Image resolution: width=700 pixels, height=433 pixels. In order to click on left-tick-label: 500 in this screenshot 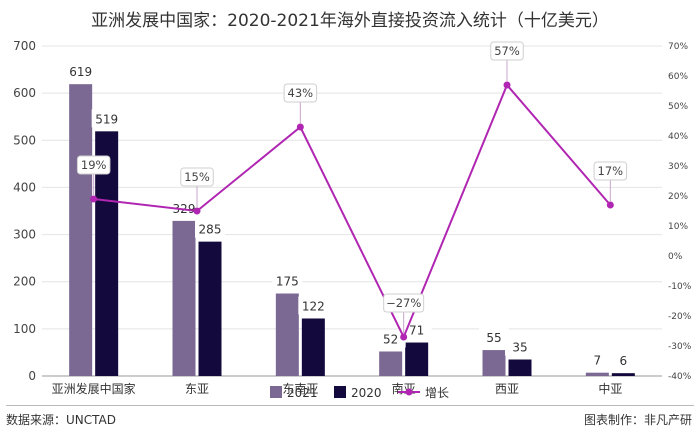, I will do `click(24, 140)`.